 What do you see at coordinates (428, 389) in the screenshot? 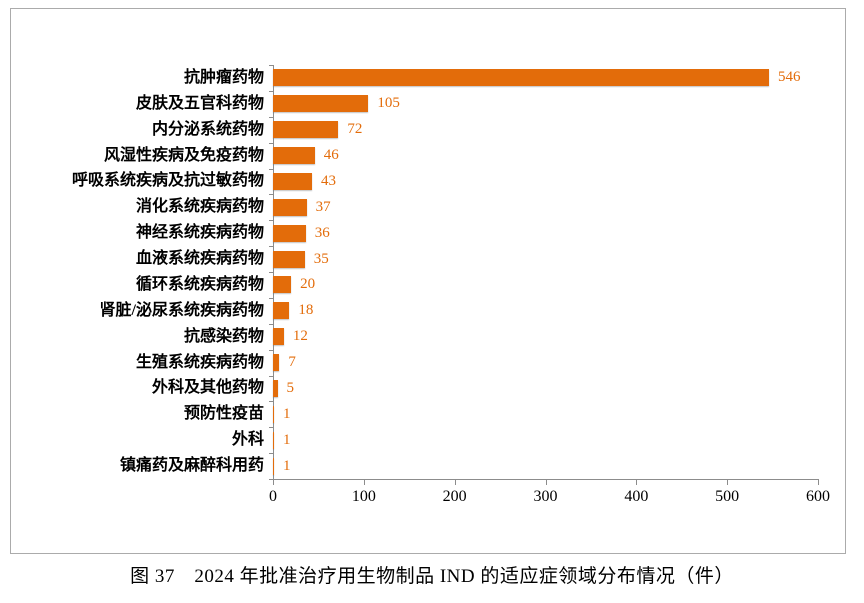
I see `bar-row: 外科及其他药物 5` at bounding box center [428, 389].